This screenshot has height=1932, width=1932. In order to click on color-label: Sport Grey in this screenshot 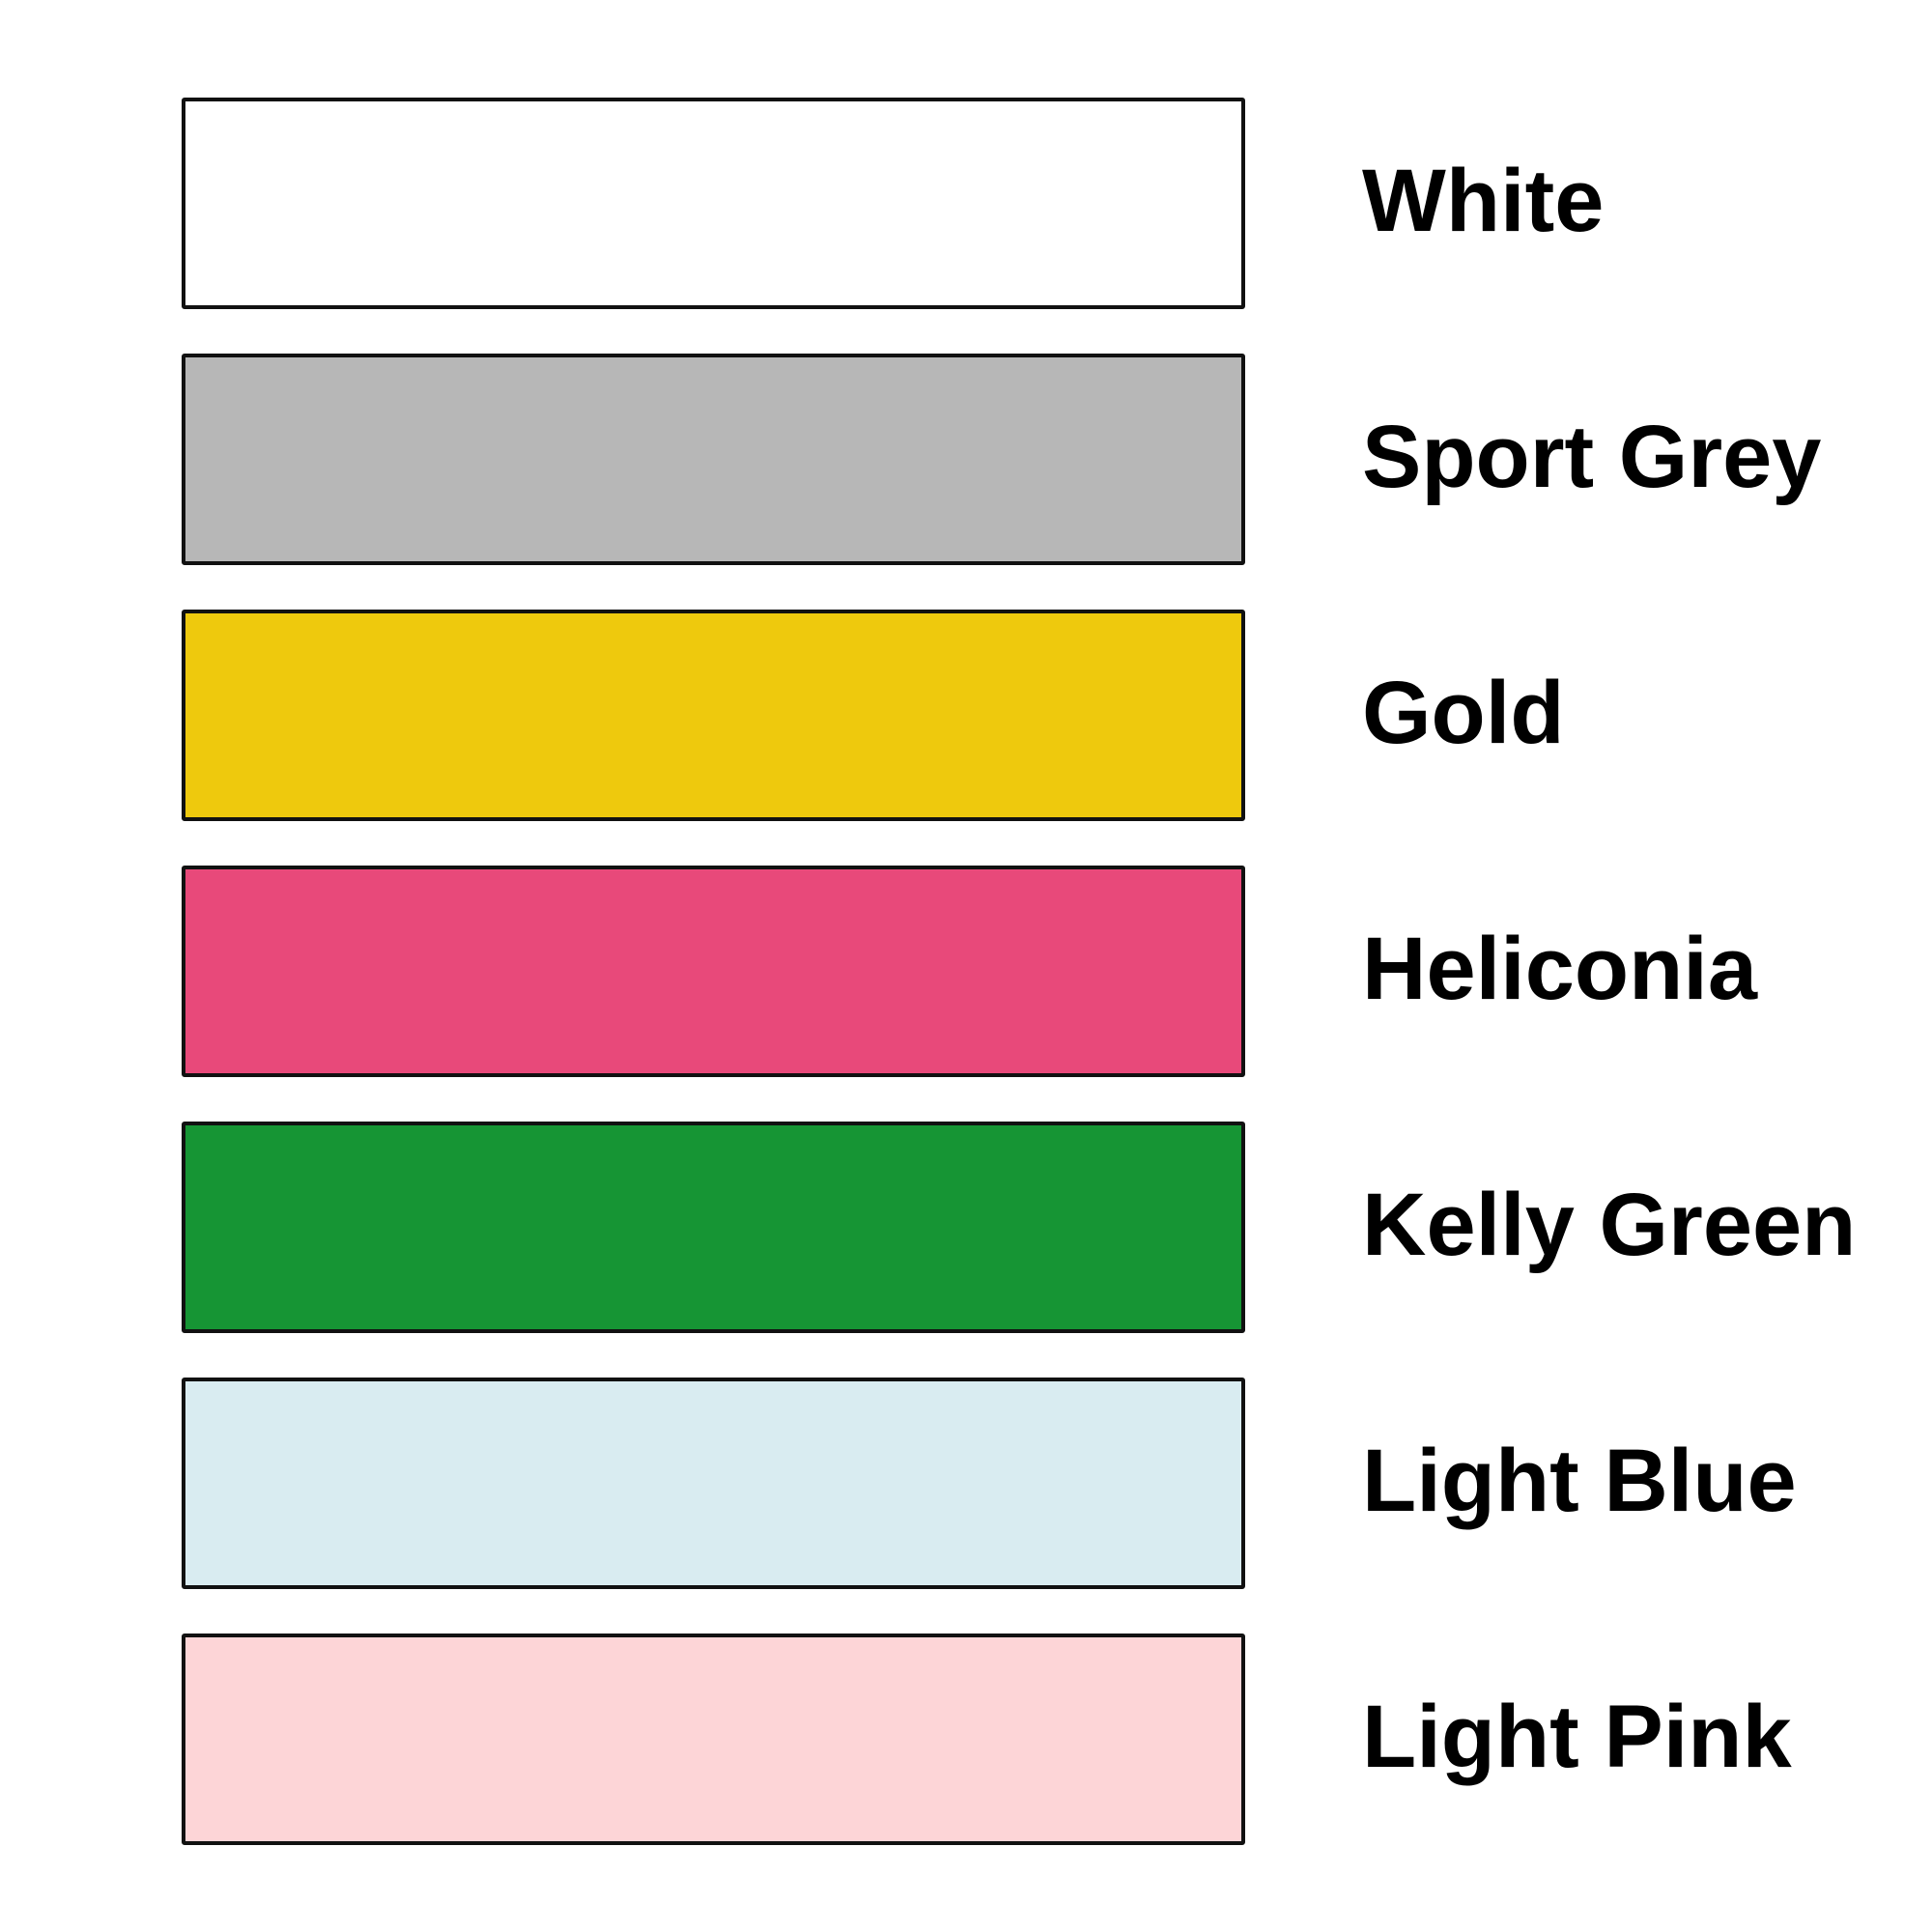, I will do `click(1592, 457)`.